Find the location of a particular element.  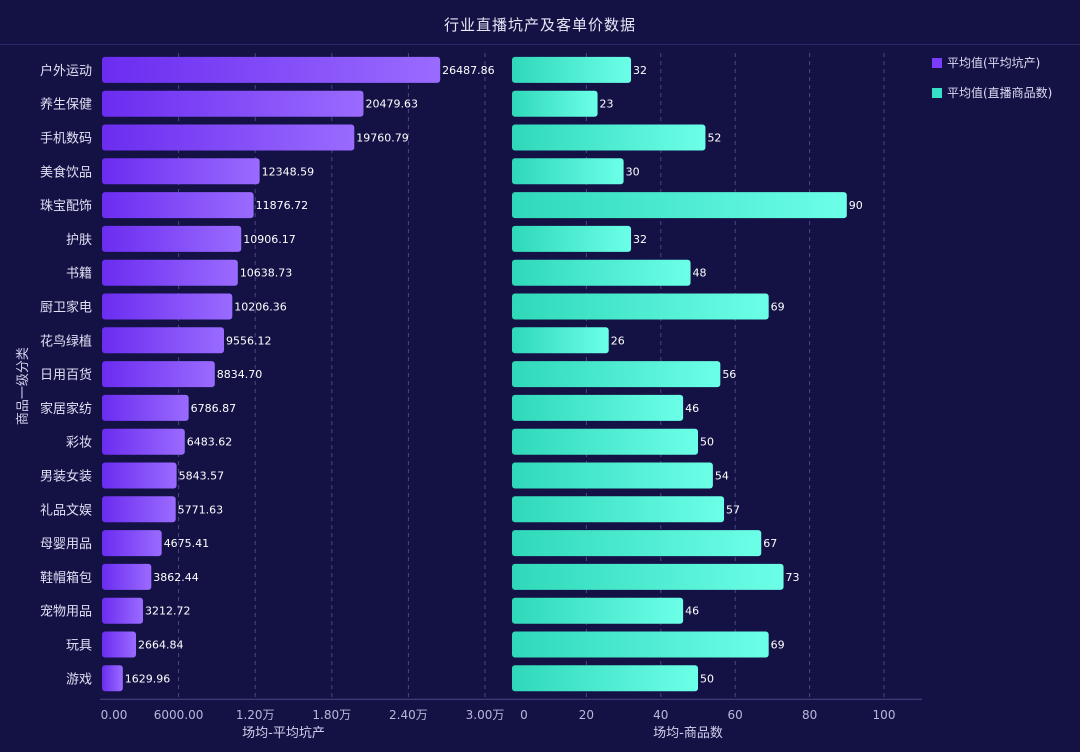

left-bar-value-label: 12348.59 is located at coordinates (288, 171).